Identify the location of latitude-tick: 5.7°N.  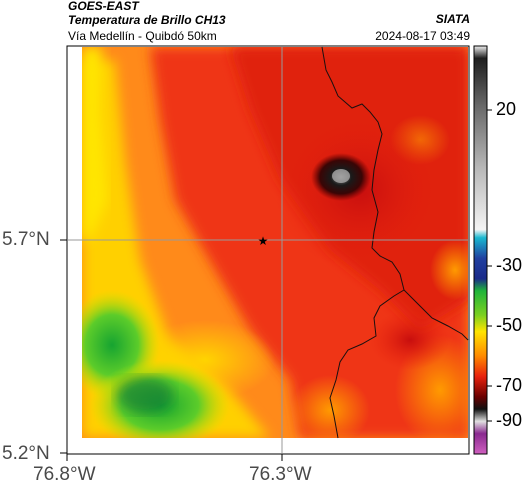
(26, 239).